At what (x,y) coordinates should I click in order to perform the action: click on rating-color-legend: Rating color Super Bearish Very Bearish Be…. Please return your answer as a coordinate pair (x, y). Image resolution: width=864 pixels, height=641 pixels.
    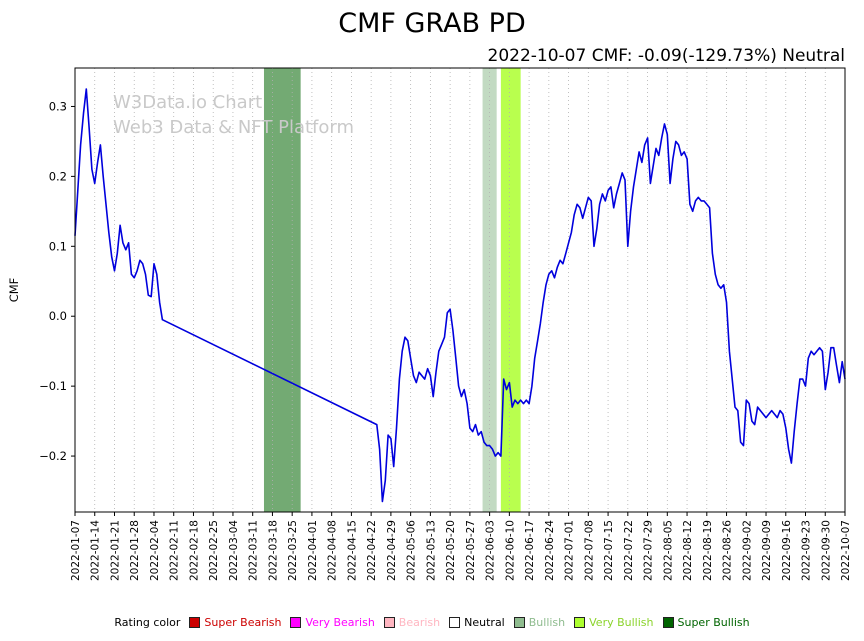
    Looking at the image, I should click on (432, 622).